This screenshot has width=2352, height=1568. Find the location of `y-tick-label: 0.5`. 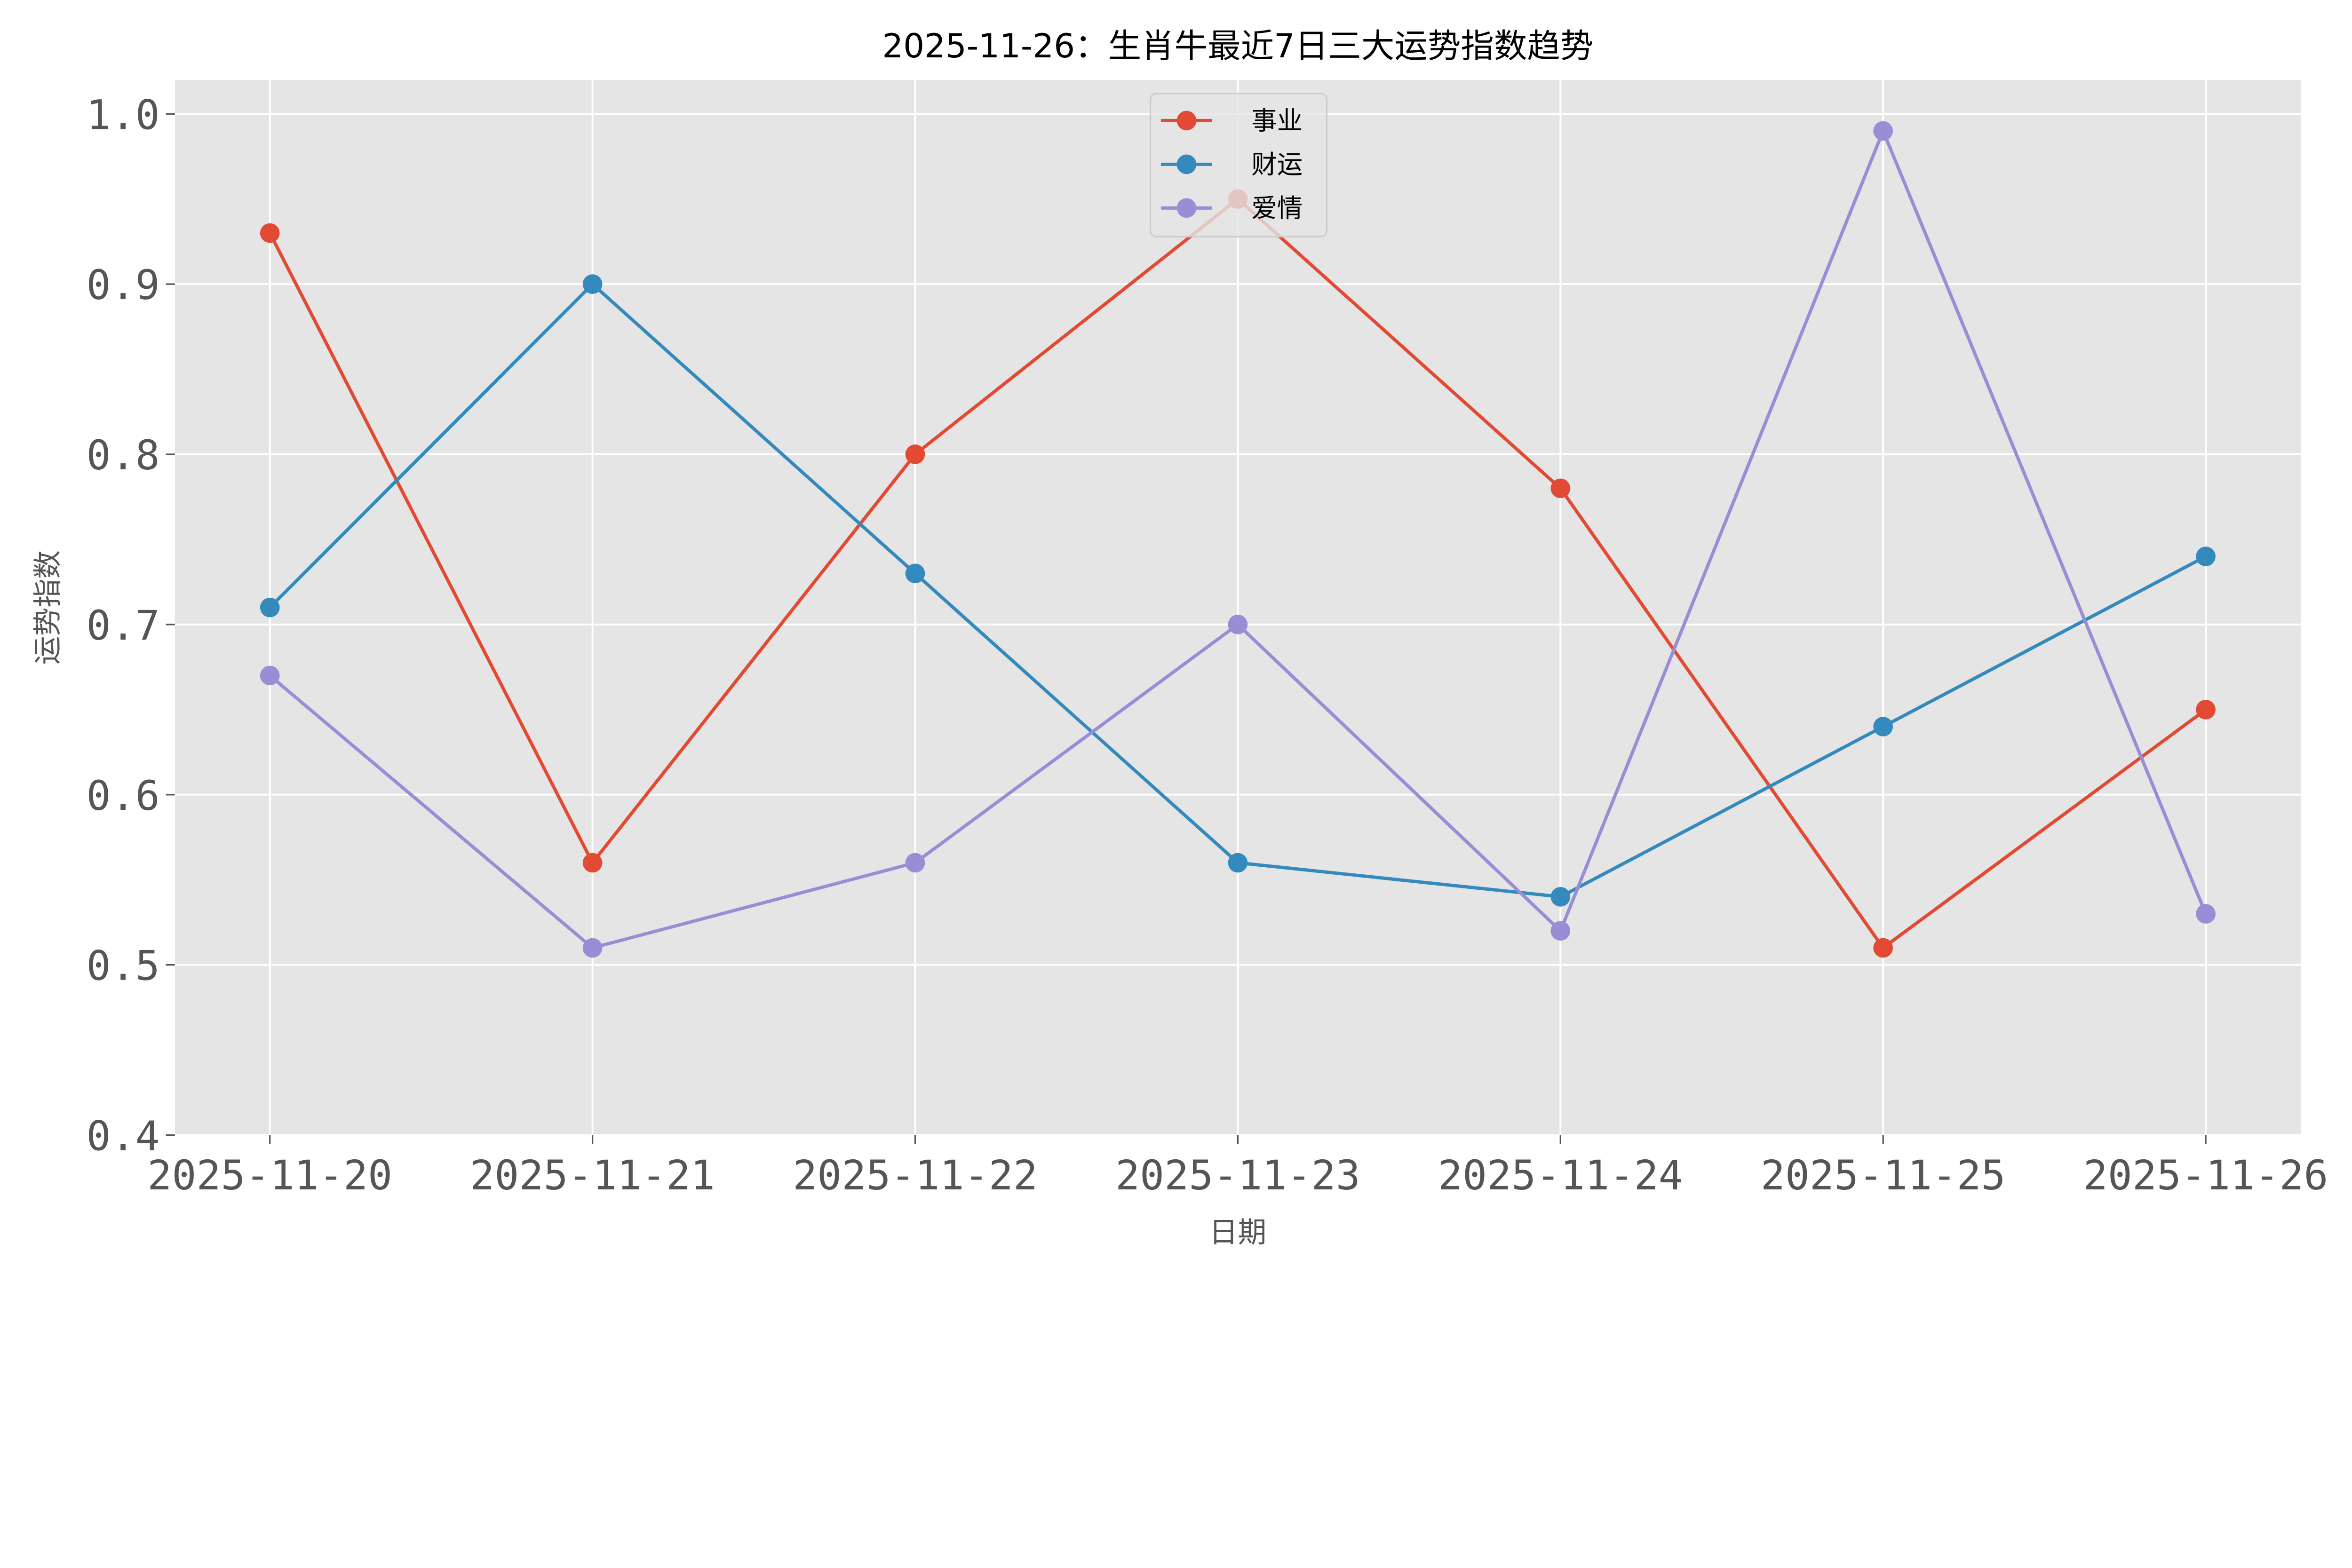

y-tick-label: 0.5 is located at coordinates (122, 966).